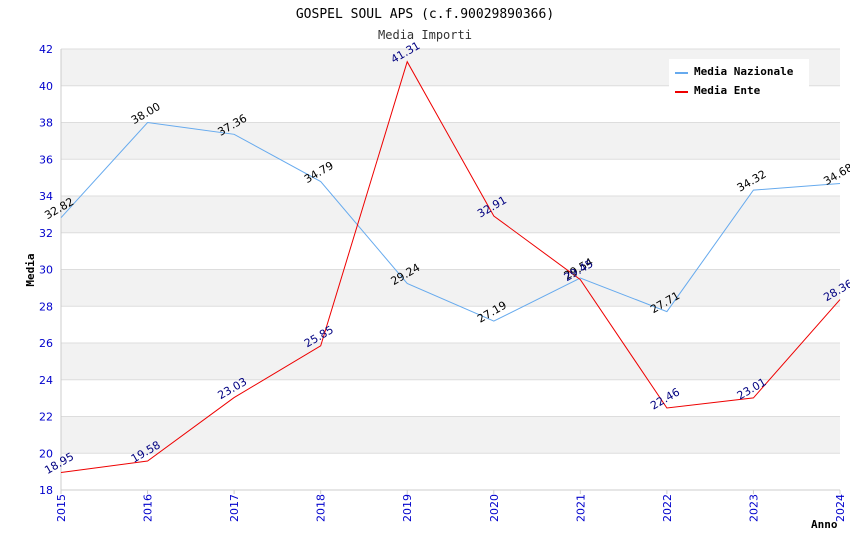  I want to click on x-tick-label: 2024, so click(840, 508).